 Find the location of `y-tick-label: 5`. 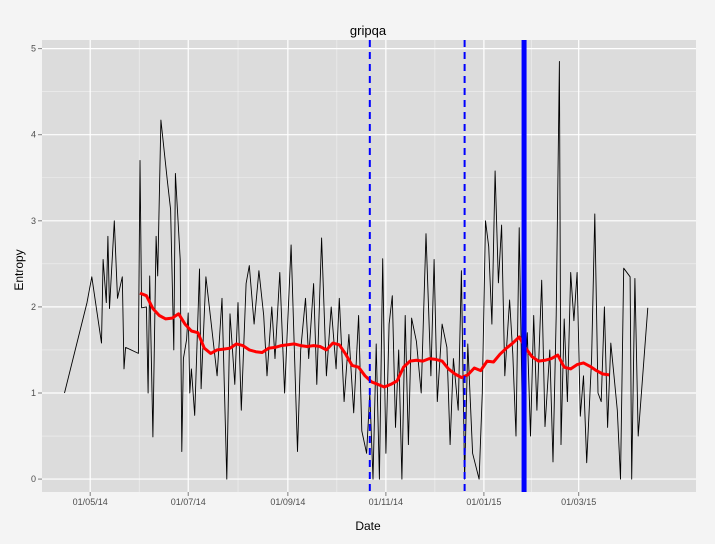

y-tick-label: 5 is located at coordinates (33, 49).